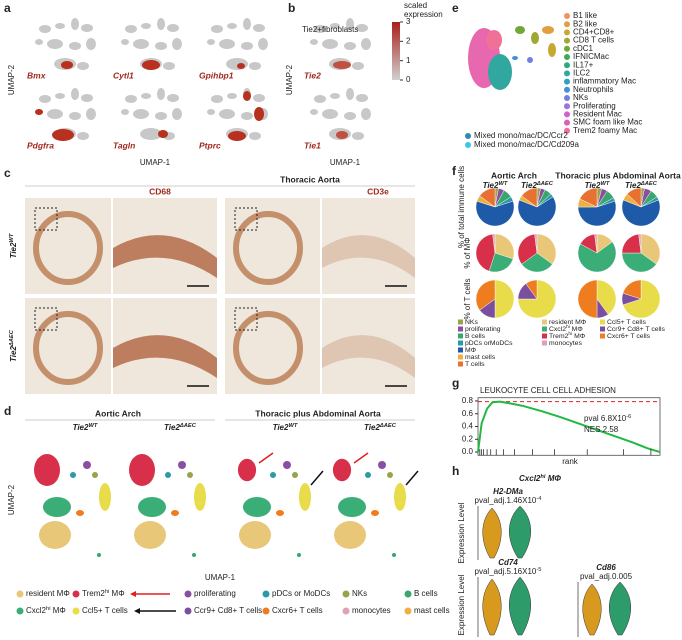  What do you see at coordinates (216, 75) in the screenshot?
I see `gene-label: Gpihbp1` at bounding box center [216, 75].